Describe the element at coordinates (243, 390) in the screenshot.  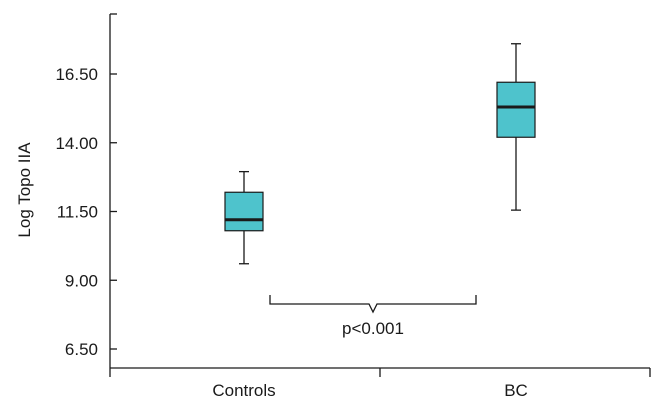
I see `x-tick-label: Controls` at that location.